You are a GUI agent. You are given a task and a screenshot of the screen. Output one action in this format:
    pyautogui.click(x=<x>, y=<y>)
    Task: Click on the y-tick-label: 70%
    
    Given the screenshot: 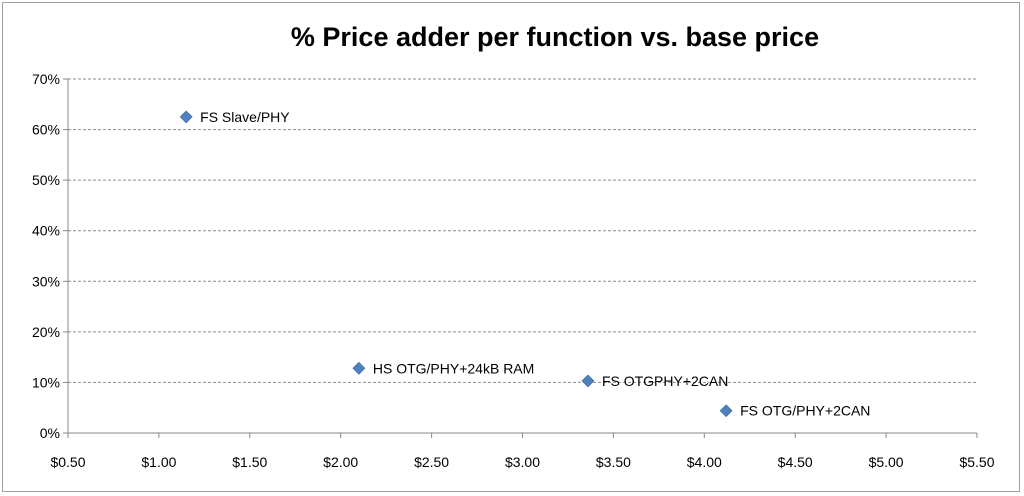 What is the action you would take?
    pyautogui.click(x=46, y=79)
    